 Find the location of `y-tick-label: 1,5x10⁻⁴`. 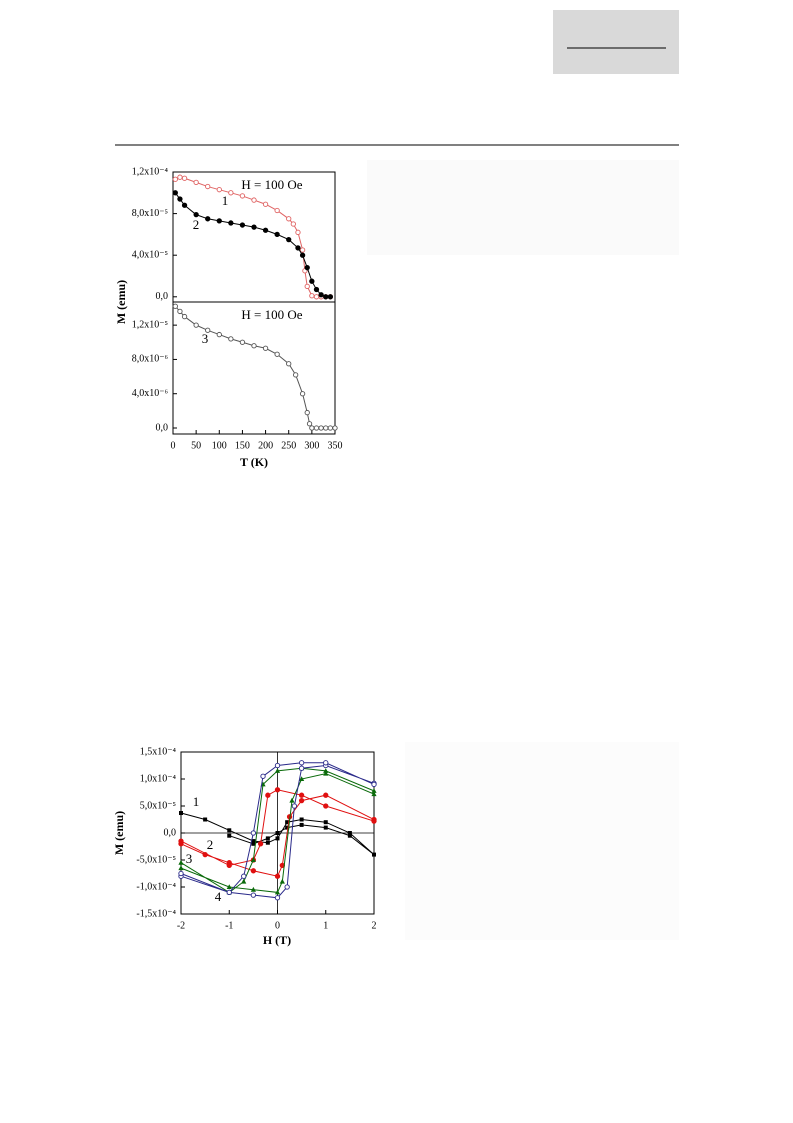

y-tick-label: 1,5x10⁻⁴ is located at coordinates (158, 751).